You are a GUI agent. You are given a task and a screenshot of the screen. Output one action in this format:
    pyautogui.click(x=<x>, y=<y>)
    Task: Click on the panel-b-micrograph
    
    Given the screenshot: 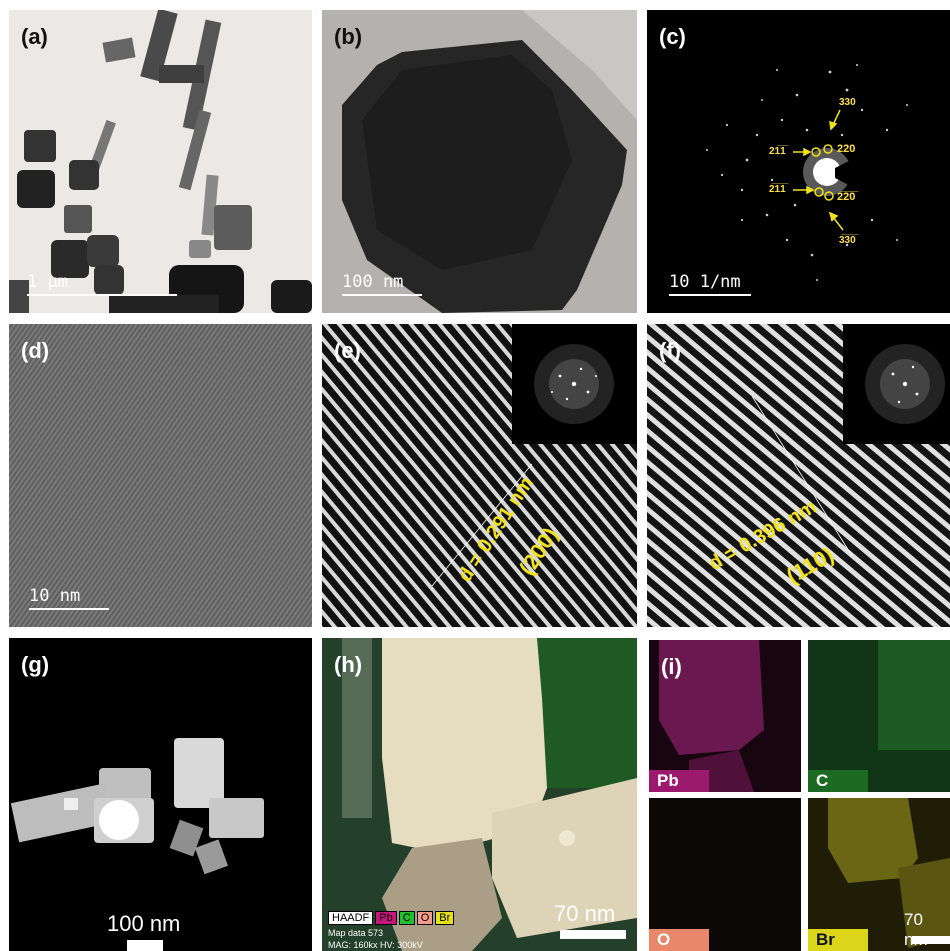 What is the action you would take?
    pyautogui.click(x=479, y=161)
    